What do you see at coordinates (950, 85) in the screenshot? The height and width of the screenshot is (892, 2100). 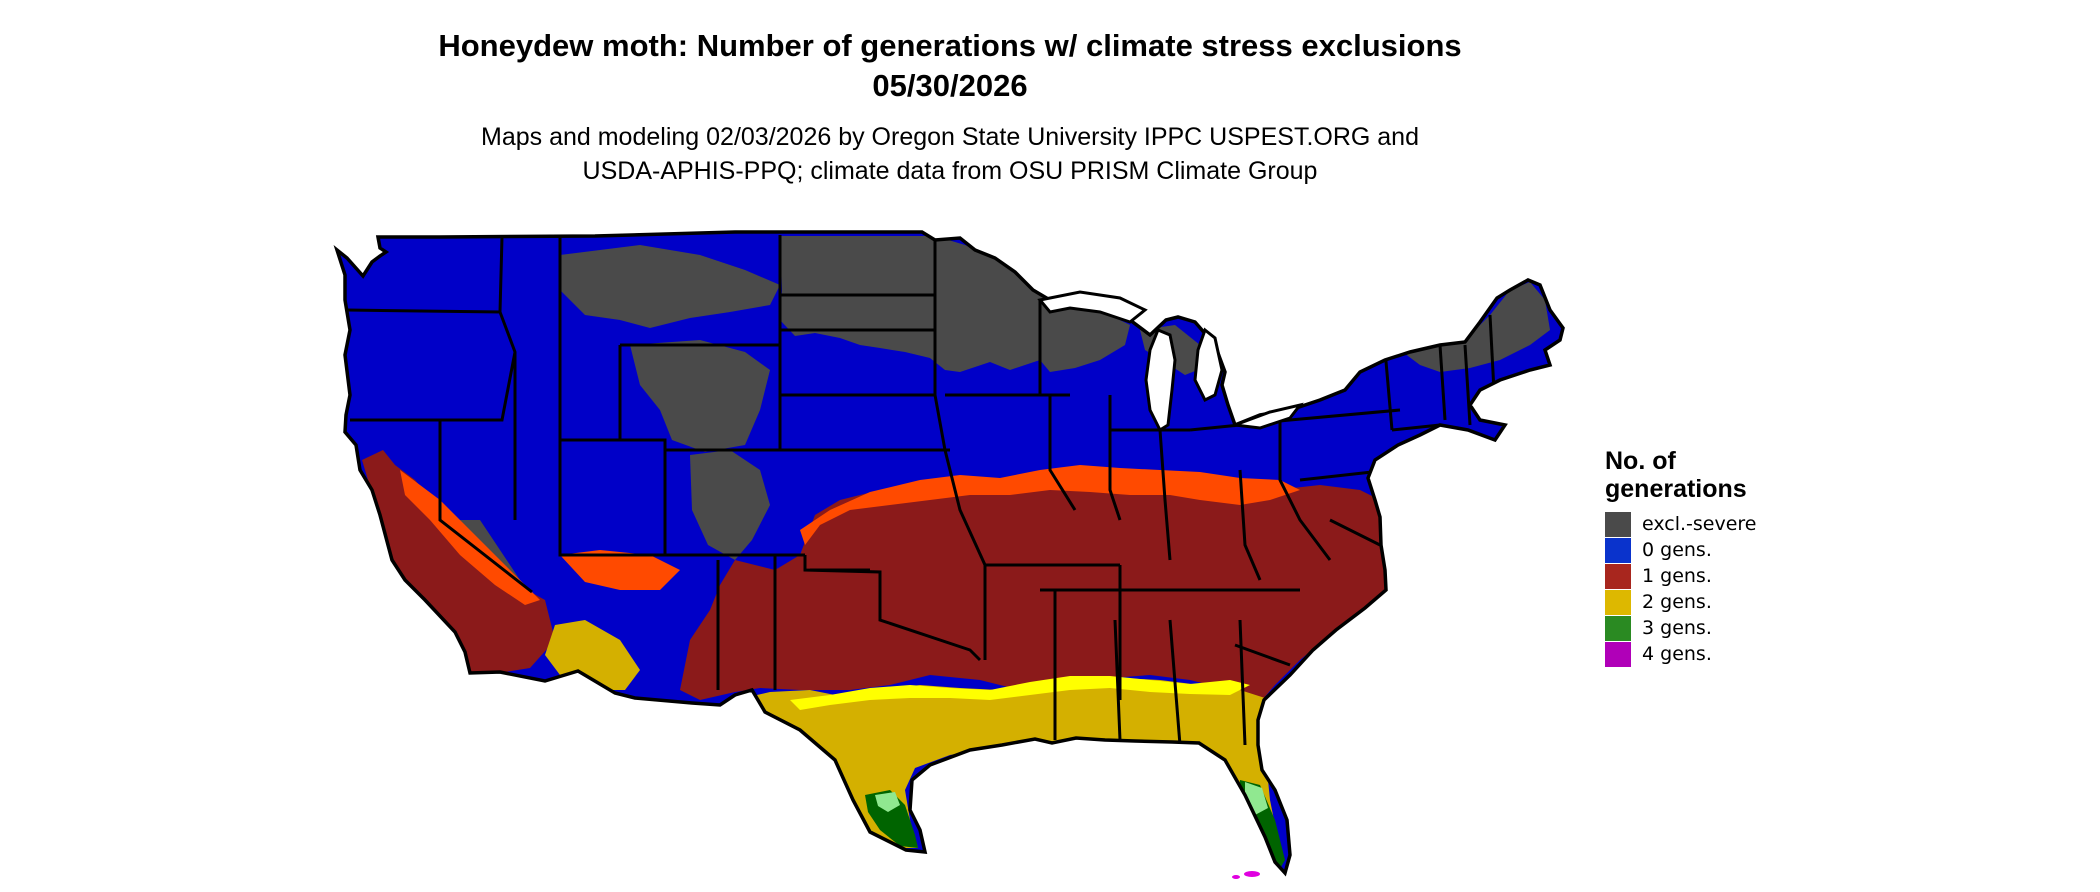 I see `map-date: 05/30/2026` at bounding box center [950, 85].